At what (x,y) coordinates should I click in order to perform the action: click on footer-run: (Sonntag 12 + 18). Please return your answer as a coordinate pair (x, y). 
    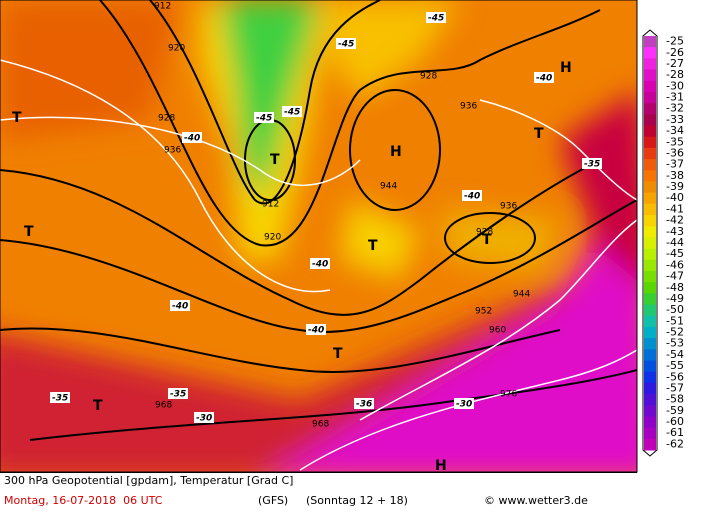
    Looking at the image, I should click on (357, 500).